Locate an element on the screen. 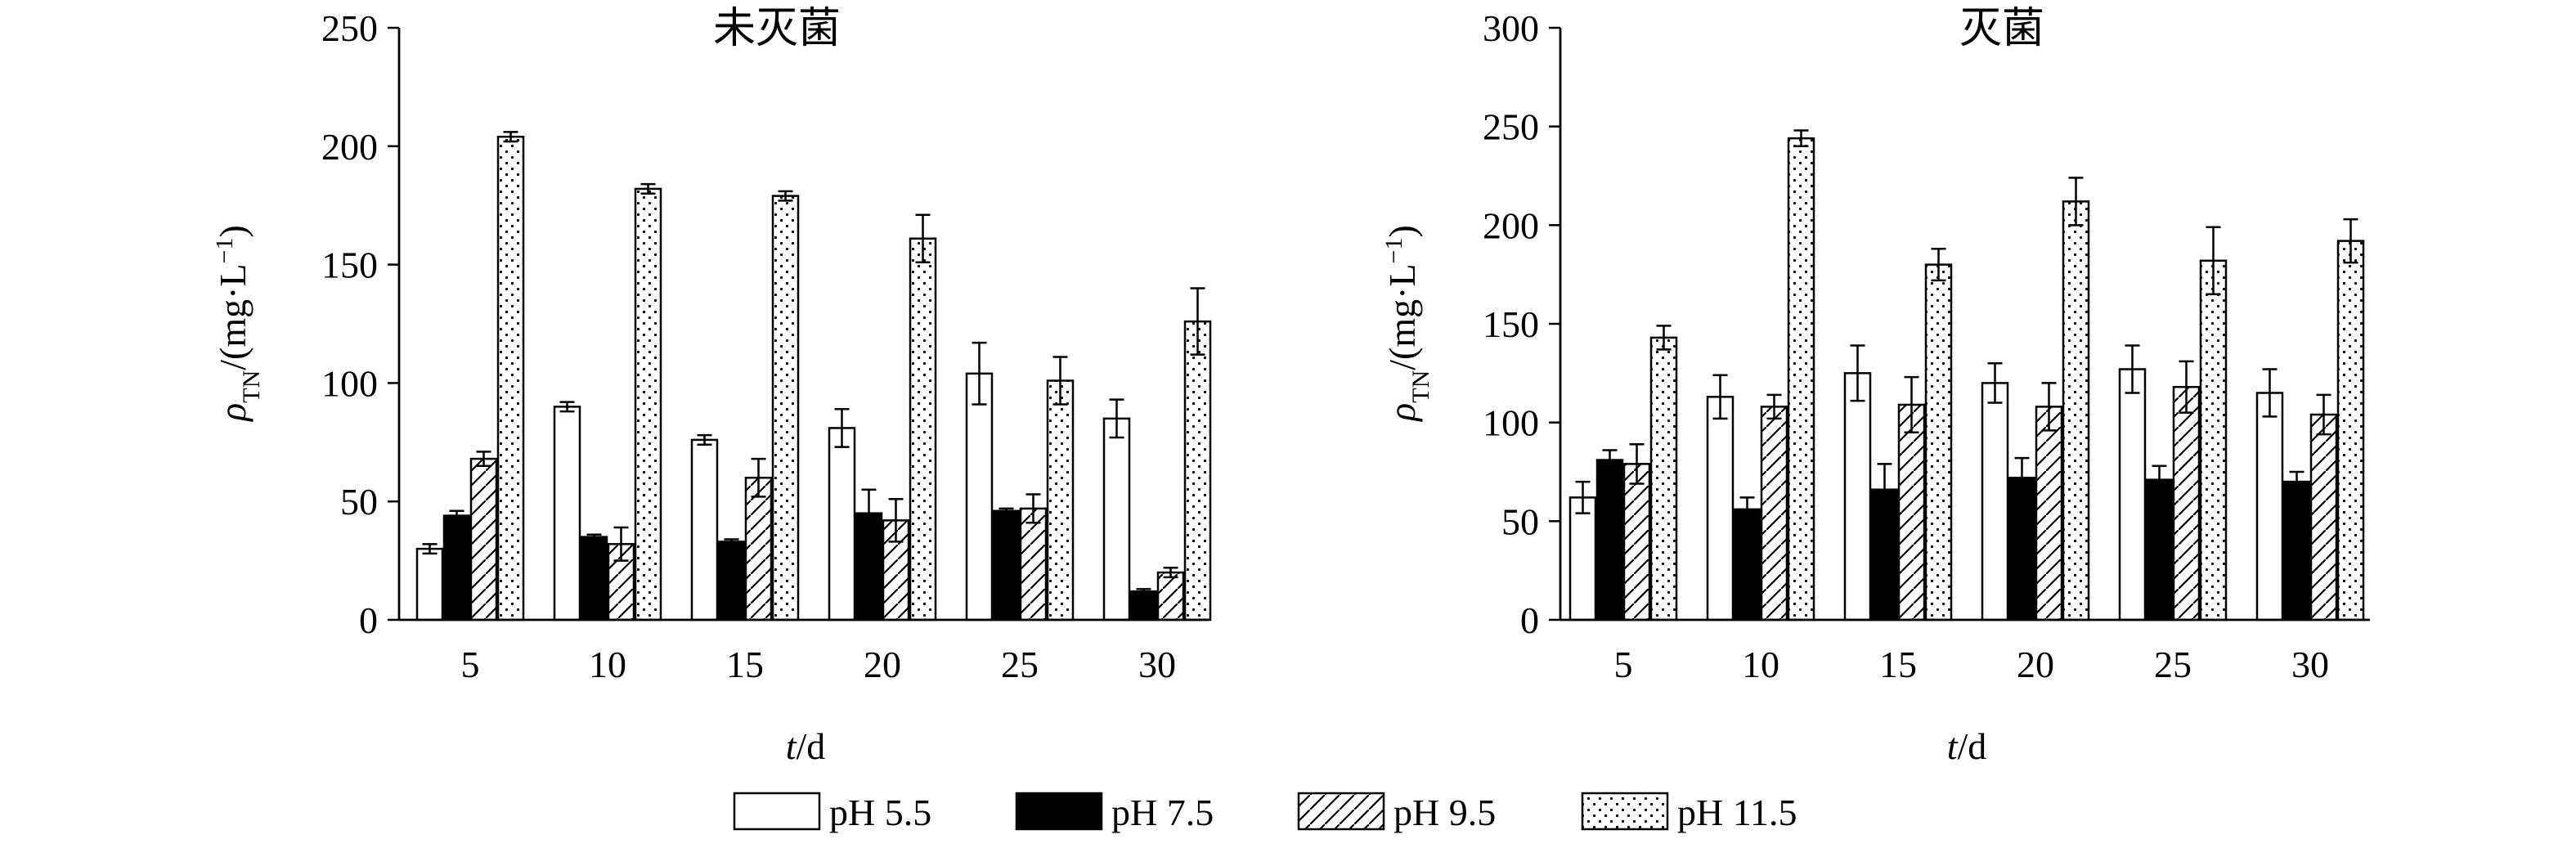 The width and height of the screenshot is (2576, 848). legend-label: pH 9.5 is located at coordinates (1445, 813).